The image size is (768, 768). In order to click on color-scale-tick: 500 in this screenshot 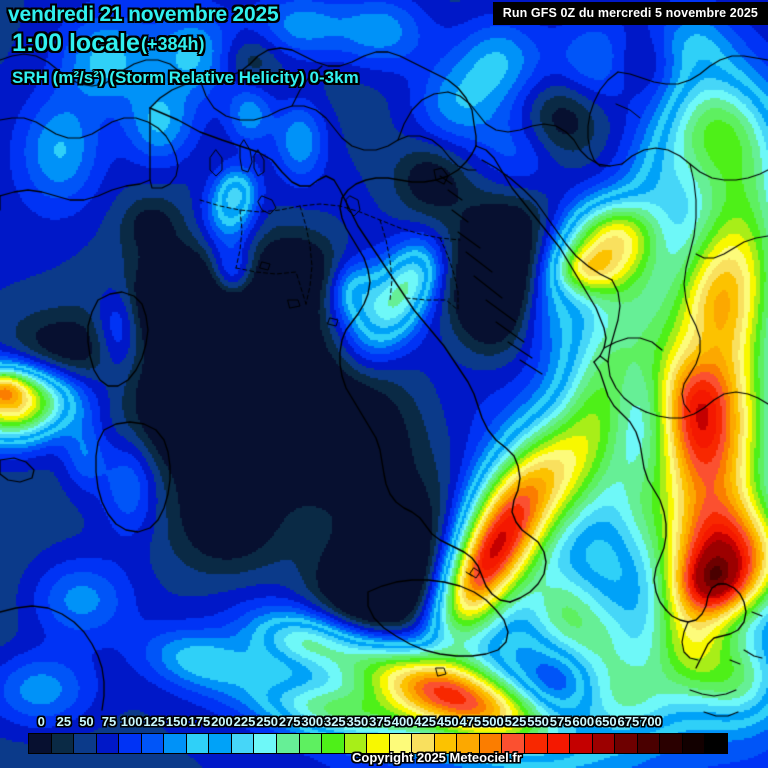, I will do `click(493, 721)`.